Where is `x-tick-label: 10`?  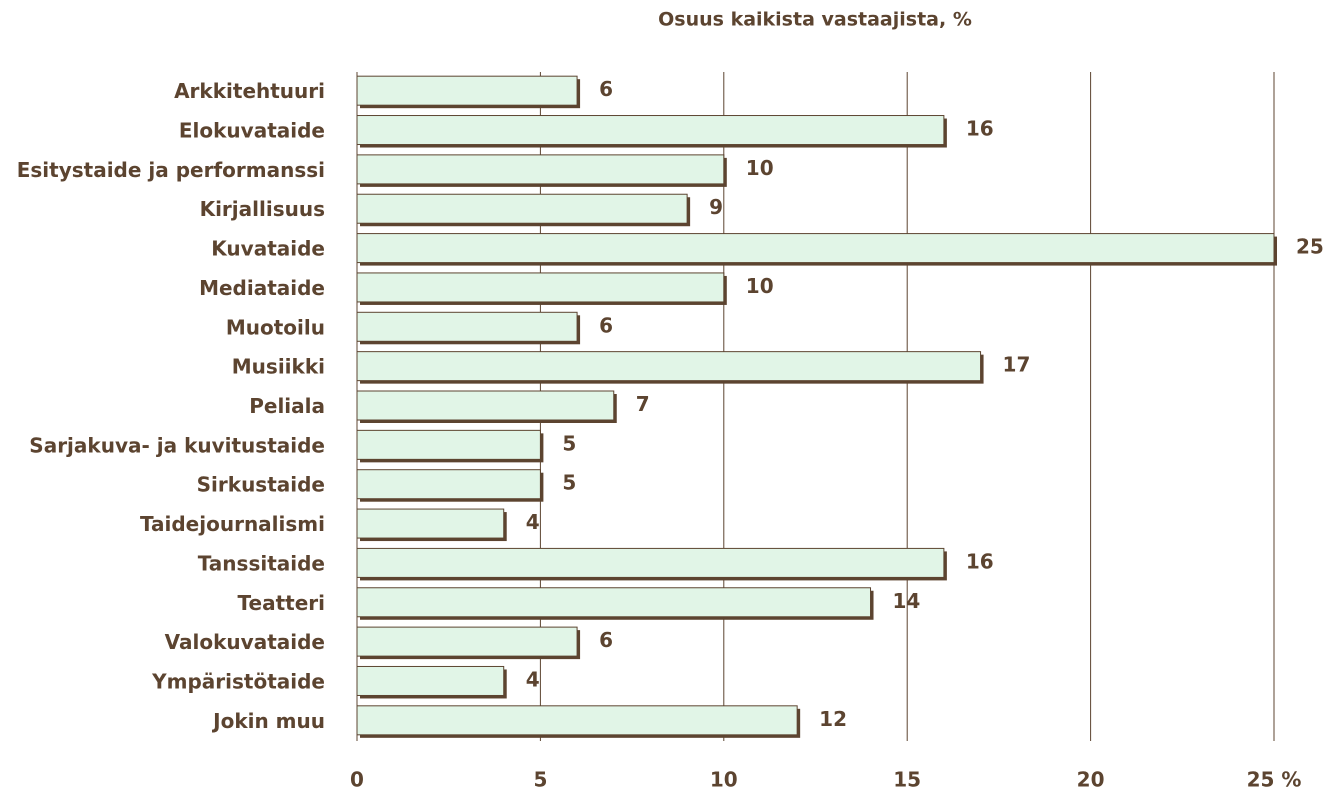 x-tick-label: 10 is located at coordinates (724, 779).